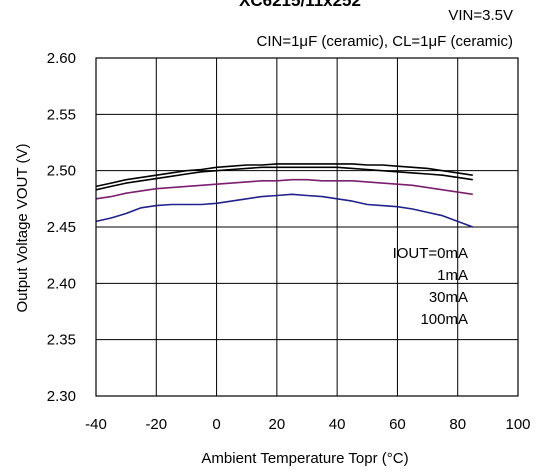  I want to click on series-lines, so click(284, 195).